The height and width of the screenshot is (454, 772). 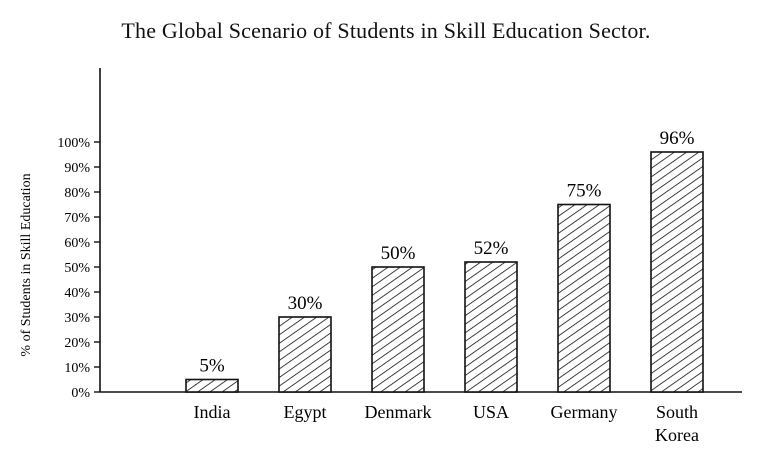 I want to click on x-category-label: South, so click(x=677, y=412).